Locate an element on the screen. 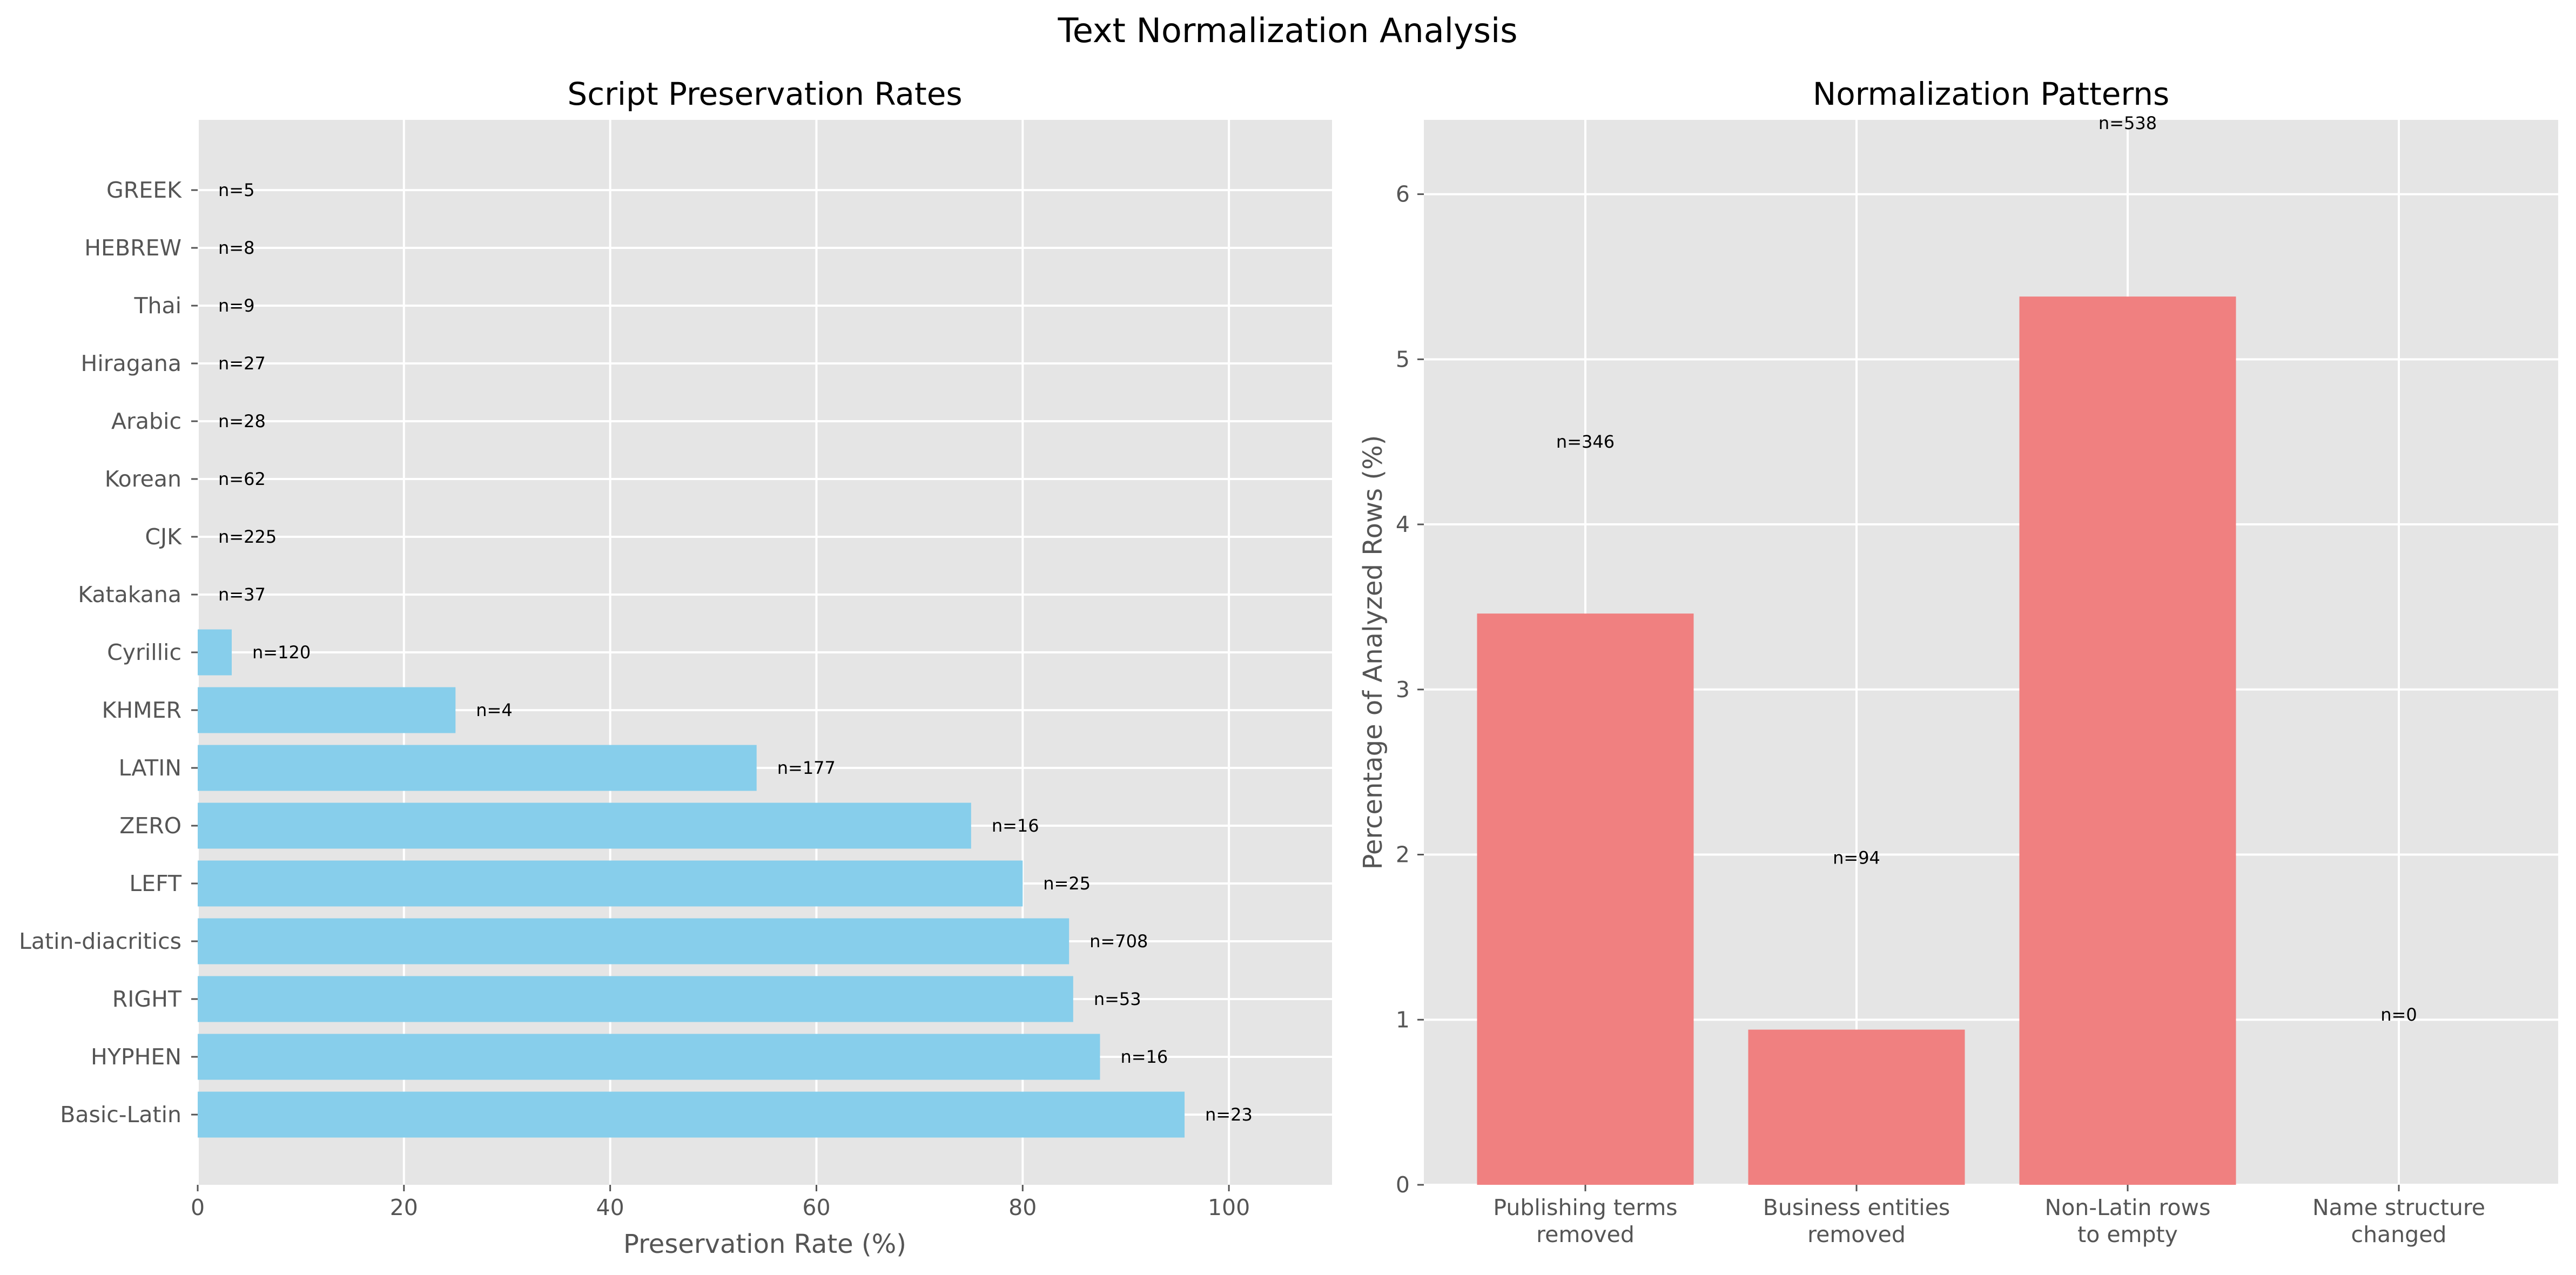 This screenshot has height=1275, width=2576. patterns-count-label: n=94 is located at coordinates (1856, 858).